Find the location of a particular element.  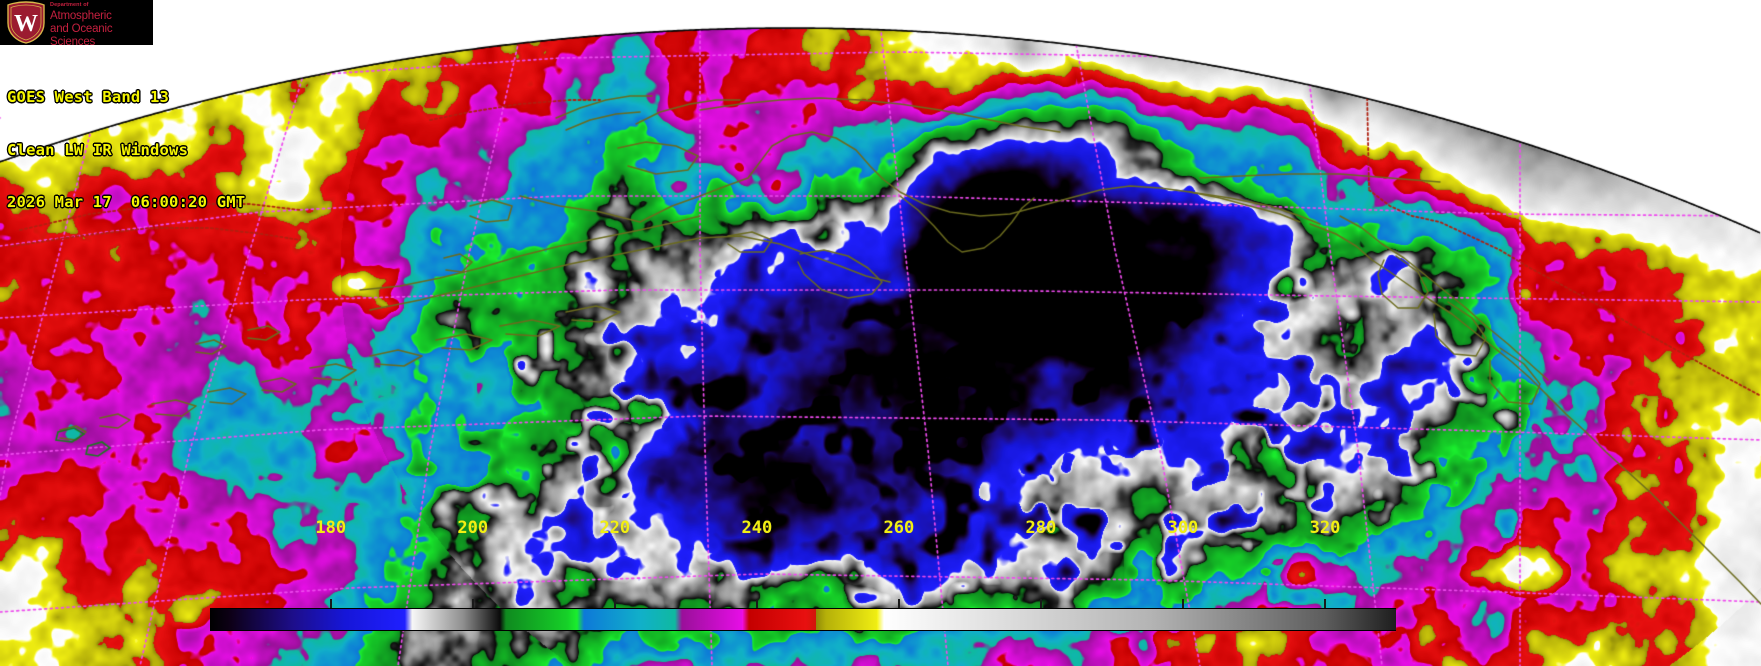

logo-line-atmospheric: Atmospheric is located at coordinates (81, 15).